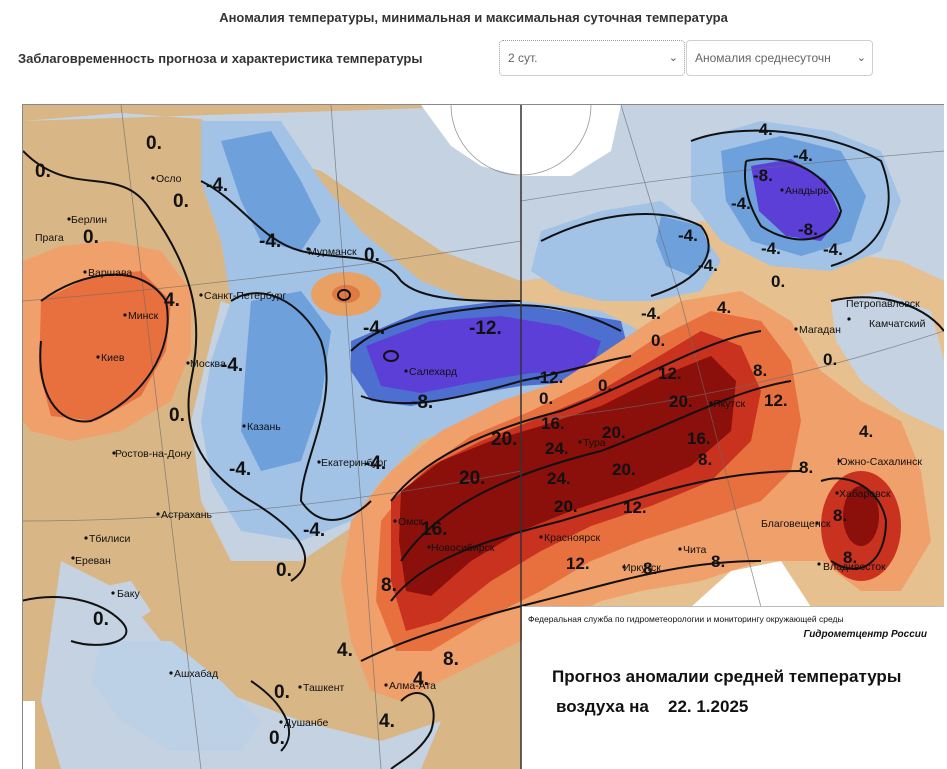 The width and height of the screenshot is (947, 769). What do you see at coordinates (820, 330) in the screenshot?
I see `city-magadan: Магадан` at bounding box center [820, 330].